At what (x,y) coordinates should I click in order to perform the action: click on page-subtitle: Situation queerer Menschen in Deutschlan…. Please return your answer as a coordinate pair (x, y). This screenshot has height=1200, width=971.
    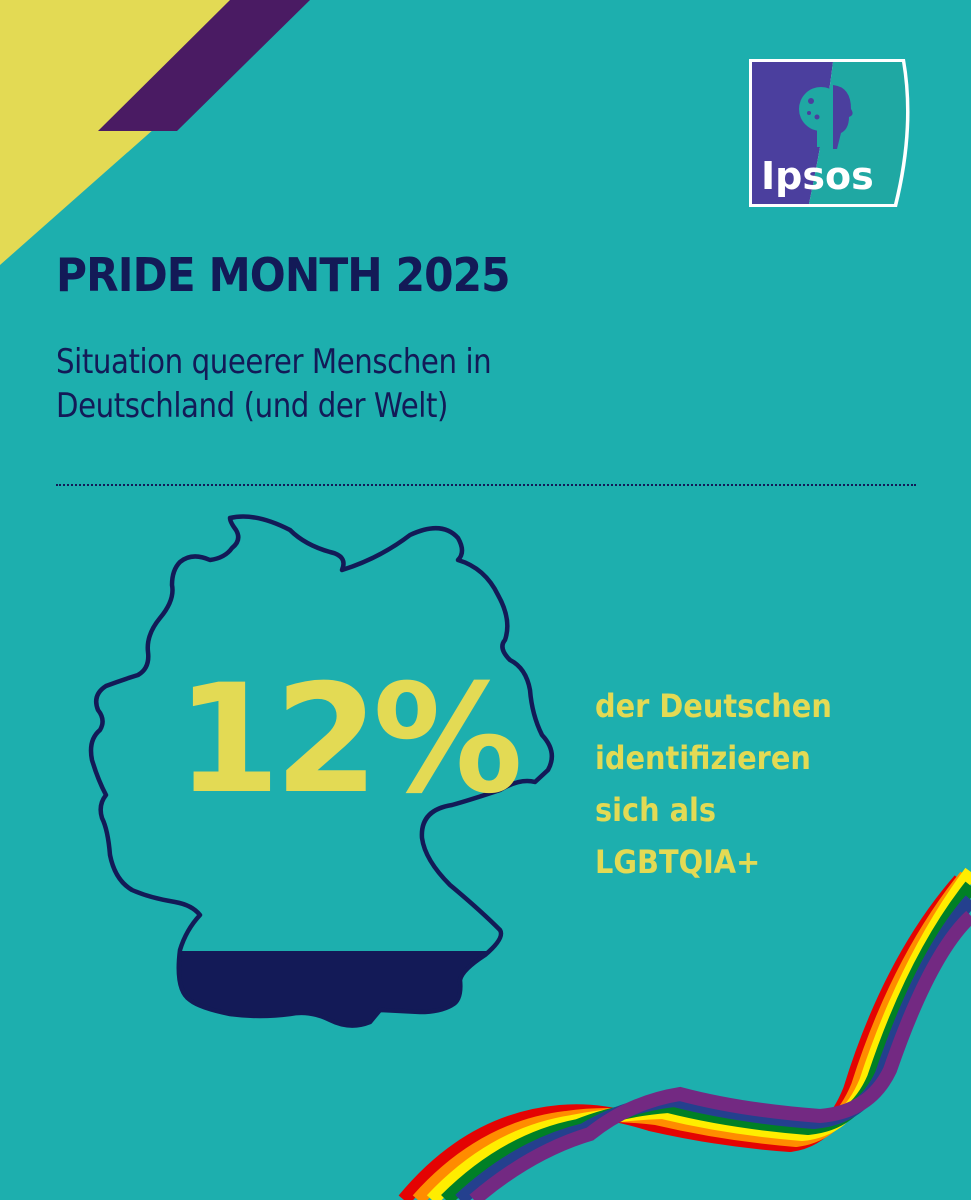
    Looking at the image, I should click on (274, 384).